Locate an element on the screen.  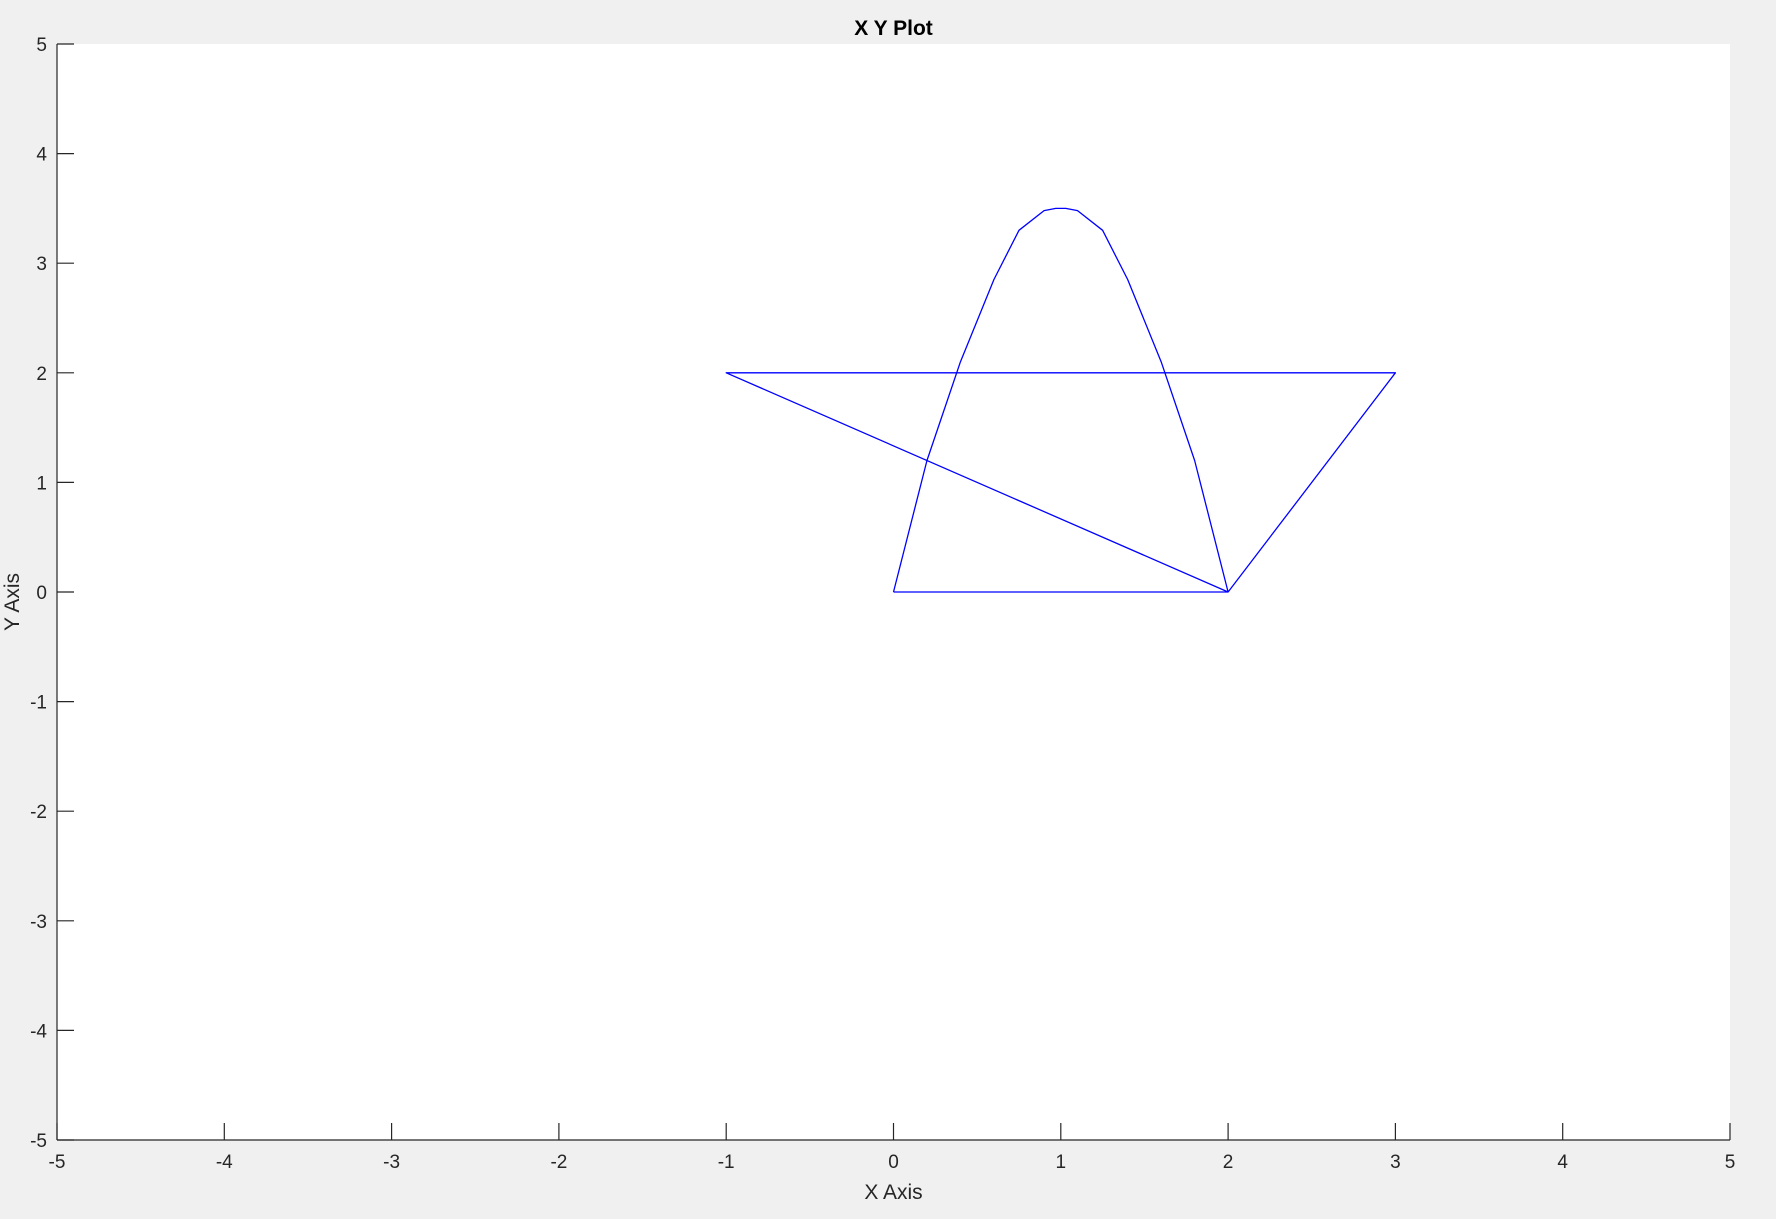
x-tick-label: 1 is located at coordinates (1061, 1162).